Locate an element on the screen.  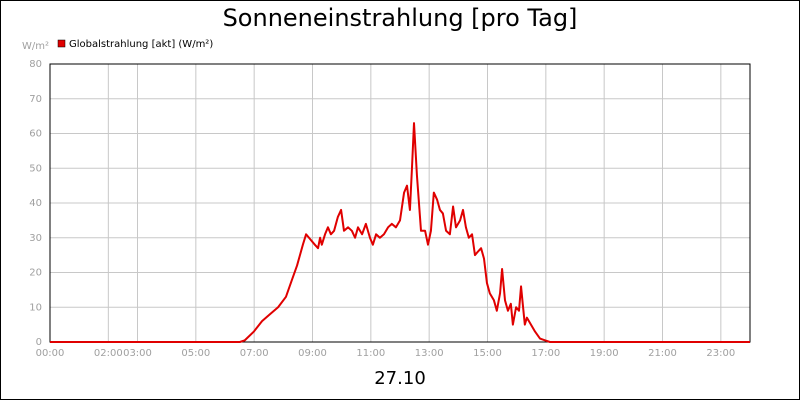
y-tick-label: 30 is located at coordinates (35, 238).